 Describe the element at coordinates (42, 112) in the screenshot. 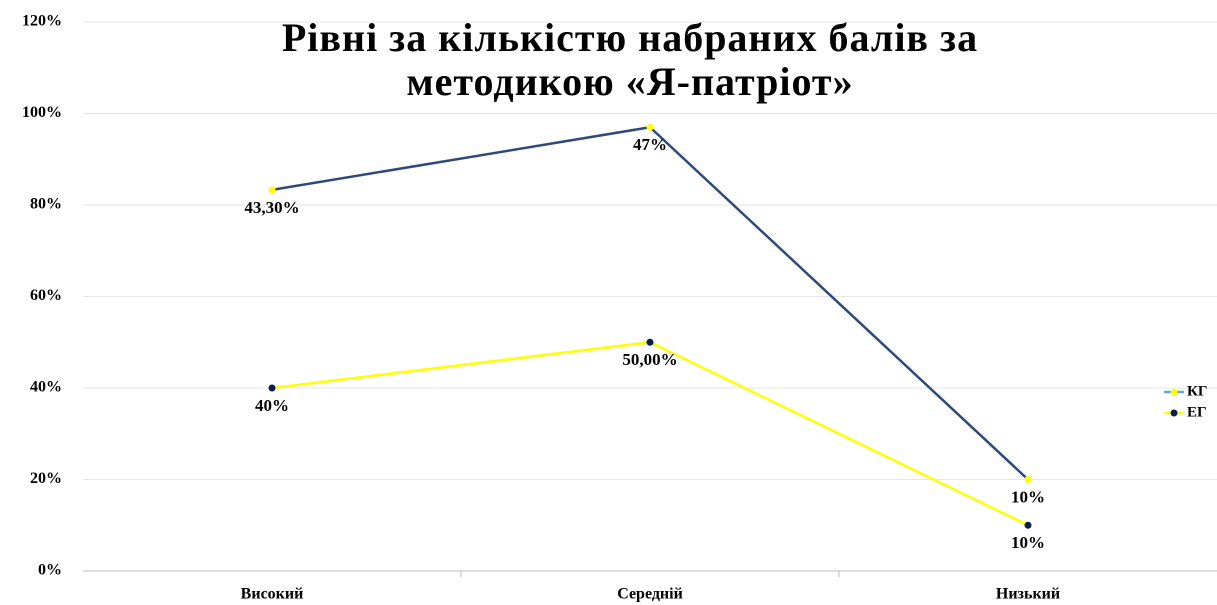

I see `y-tick-label: 100%` at that location.